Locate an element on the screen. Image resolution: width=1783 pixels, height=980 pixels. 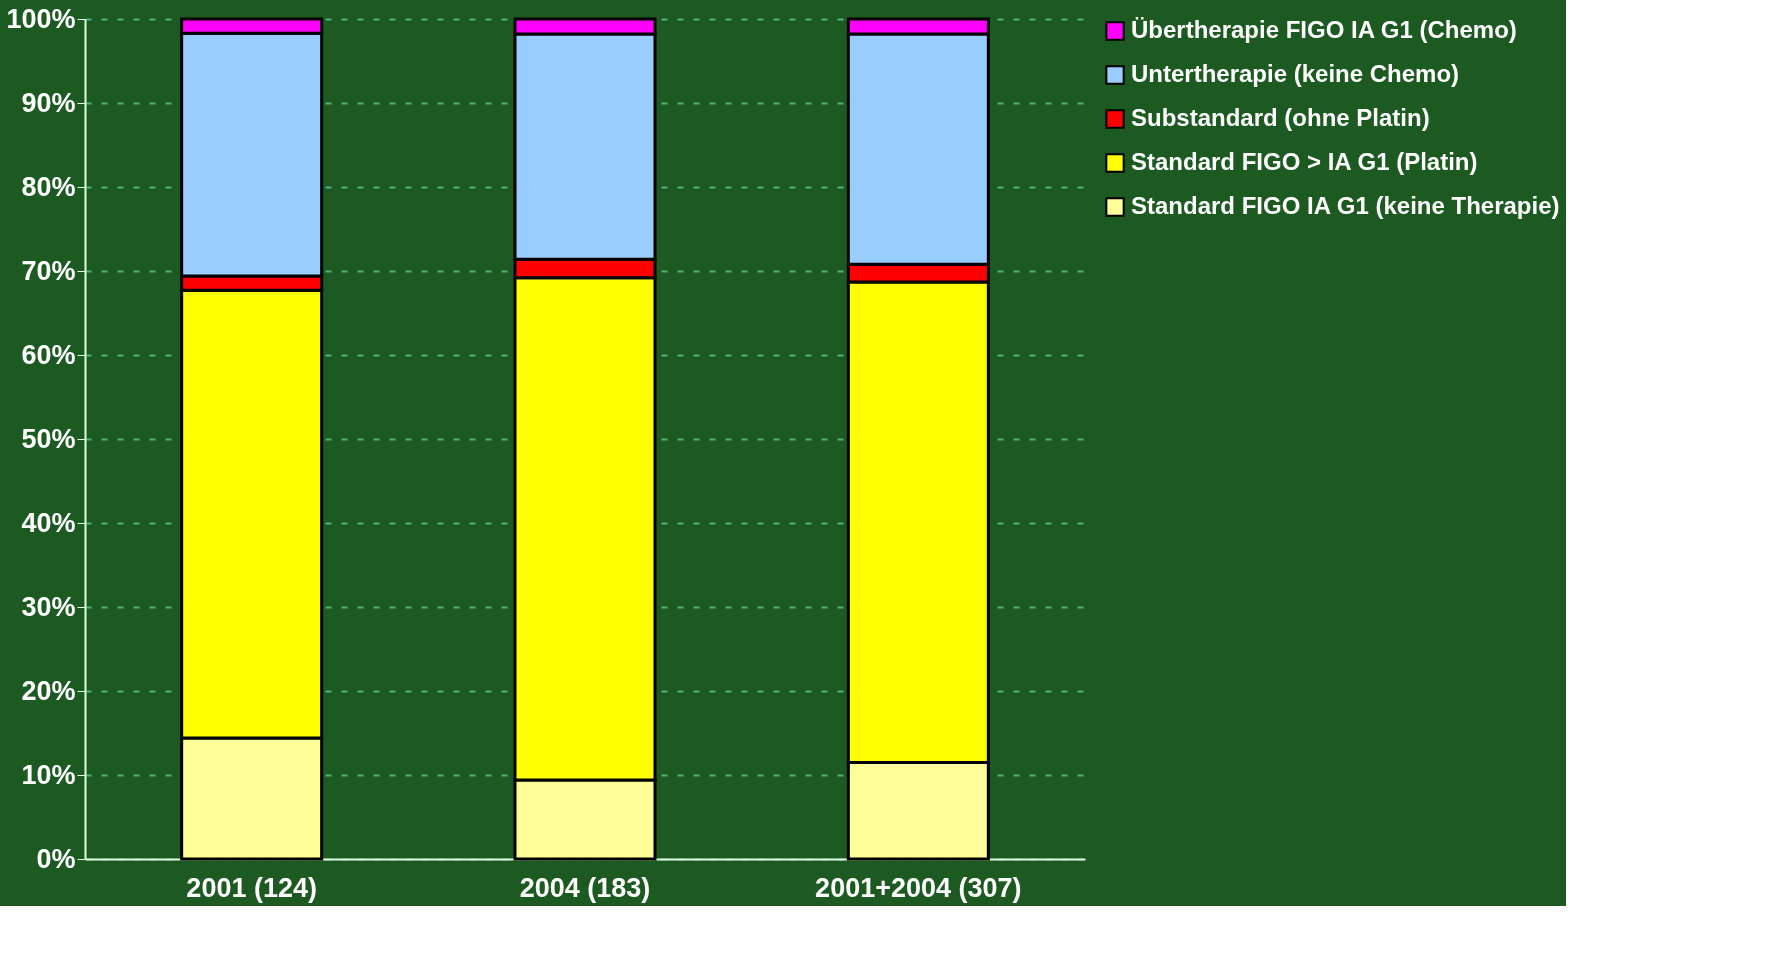
legend-label: Übertherapie FIGO IA G1 (Chemo) is located at coordinates (1324, 29).